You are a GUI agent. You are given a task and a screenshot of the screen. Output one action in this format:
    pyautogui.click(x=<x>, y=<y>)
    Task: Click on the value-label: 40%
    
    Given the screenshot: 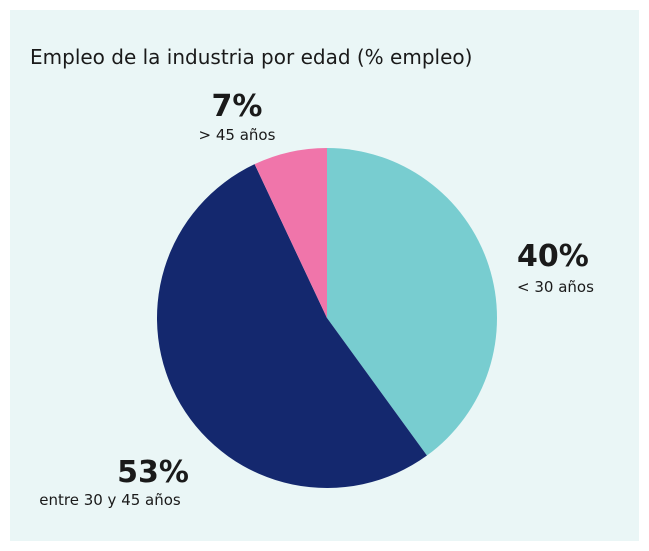 What is the action you would take?
    pyautogui.click(x=553, y=256)
    